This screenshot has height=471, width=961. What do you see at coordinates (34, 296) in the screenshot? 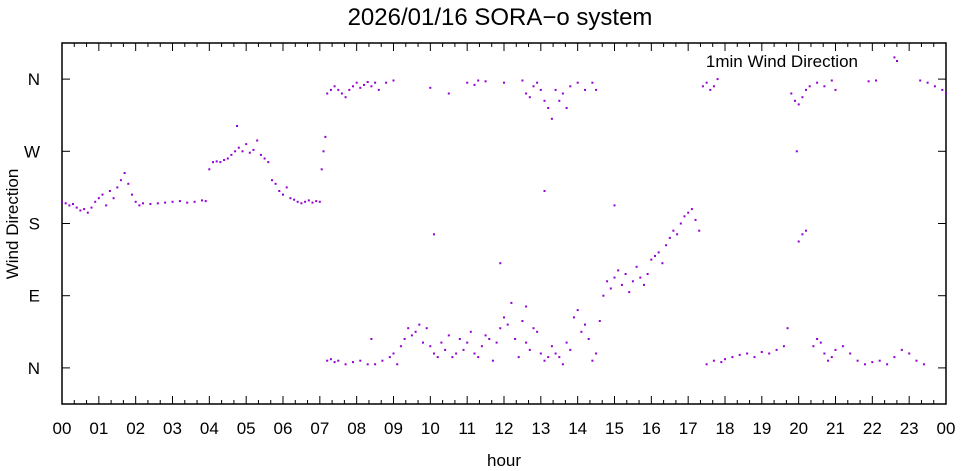
I see `y-tick-label: E` at bounding box center [34, 296].